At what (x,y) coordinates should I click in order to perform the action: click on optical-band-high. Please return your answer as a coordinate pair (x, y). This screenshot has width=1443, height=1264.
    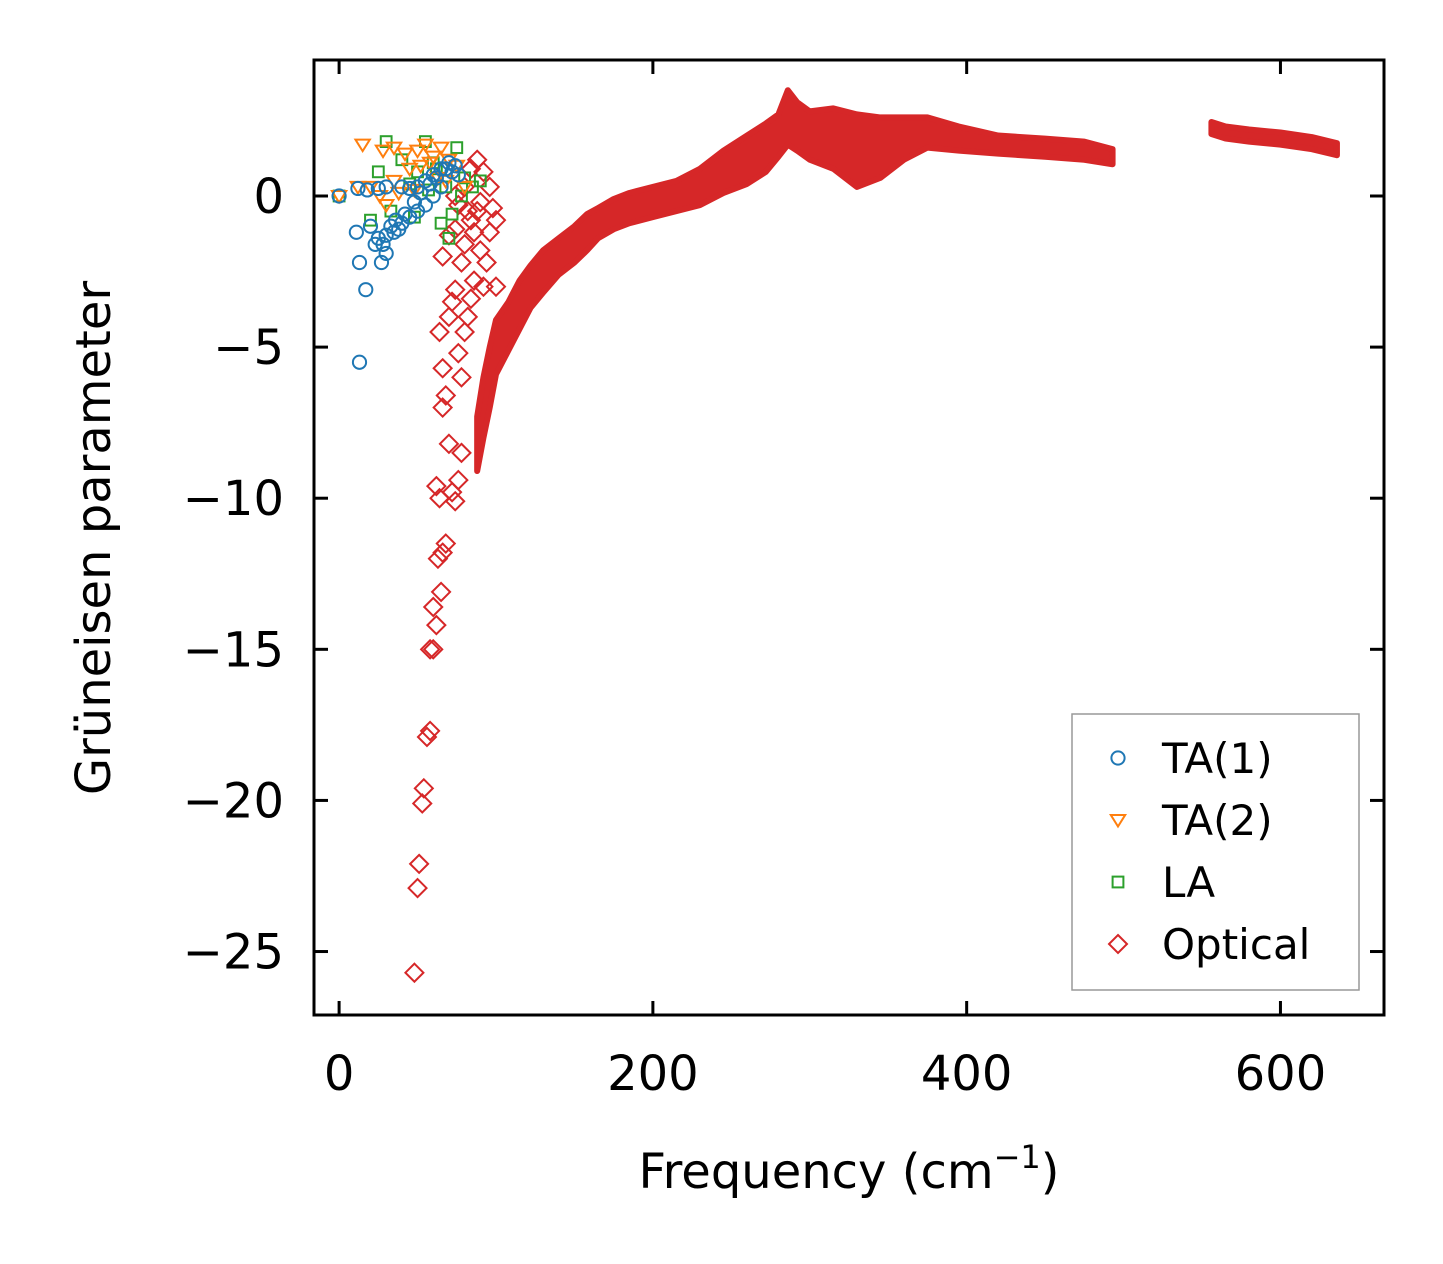
    Looking at the image, I should click on (1274, 138).